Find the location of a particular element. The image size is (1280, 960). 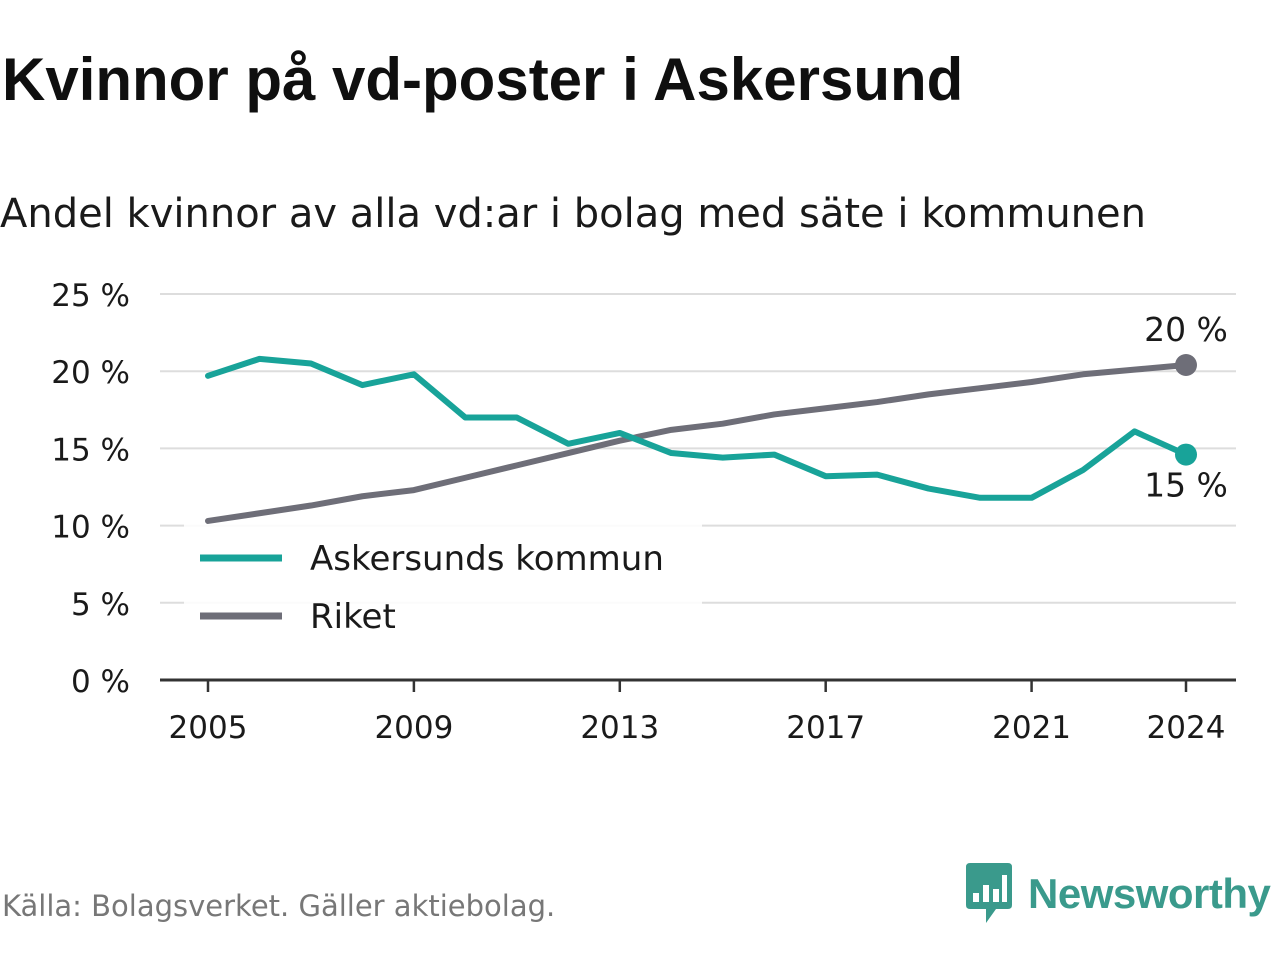

x-axis: 2005 2009 2013 2017 2021 2024 is located at coordinates (698, 712).